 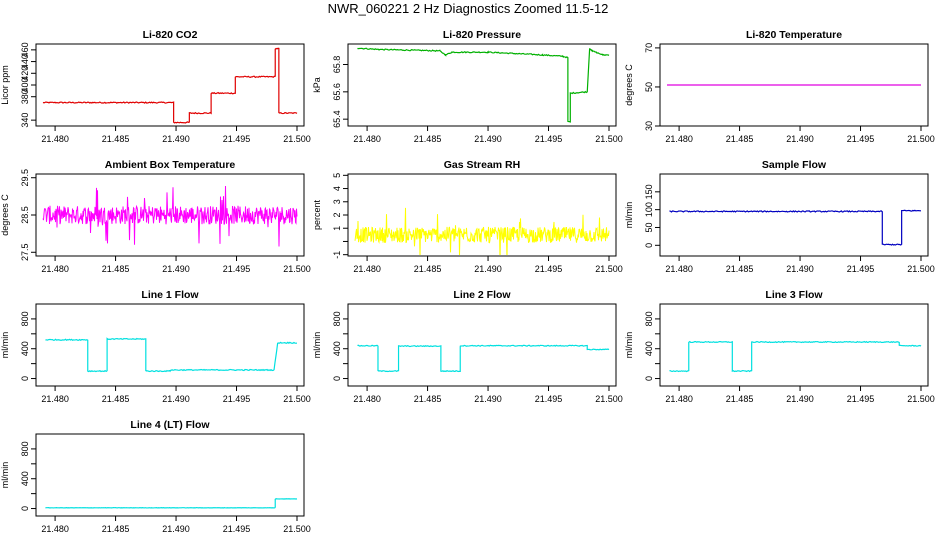 What do you see at coordinates (317, 85) in the screenshot?
I see `y-axis-label: kPa` at bounding box center [317, 85].